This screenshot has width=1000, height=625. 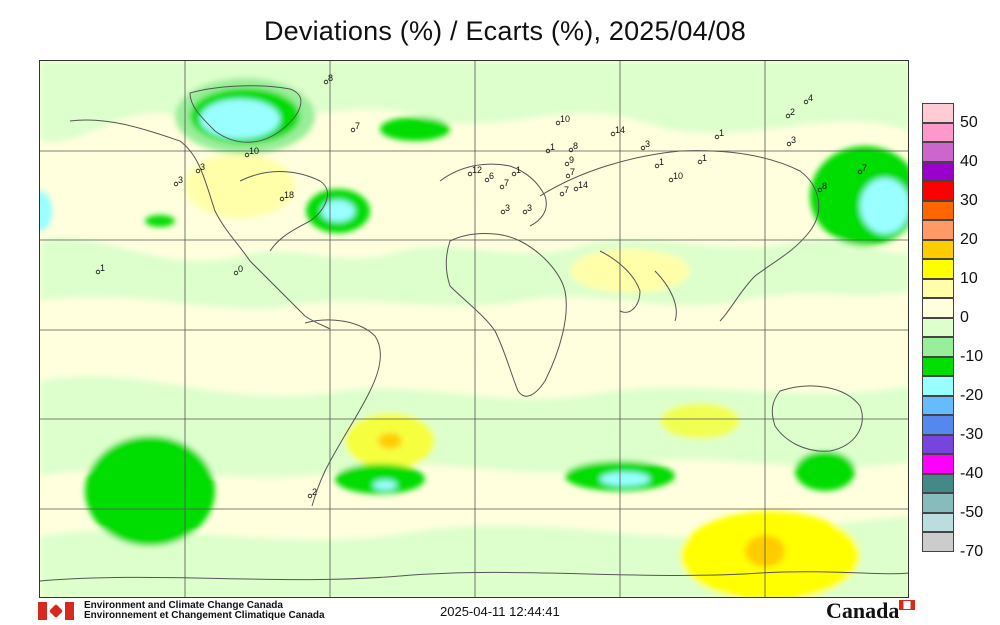 I want to click on legend-tick-label: 10, so click(x=969, y=278).